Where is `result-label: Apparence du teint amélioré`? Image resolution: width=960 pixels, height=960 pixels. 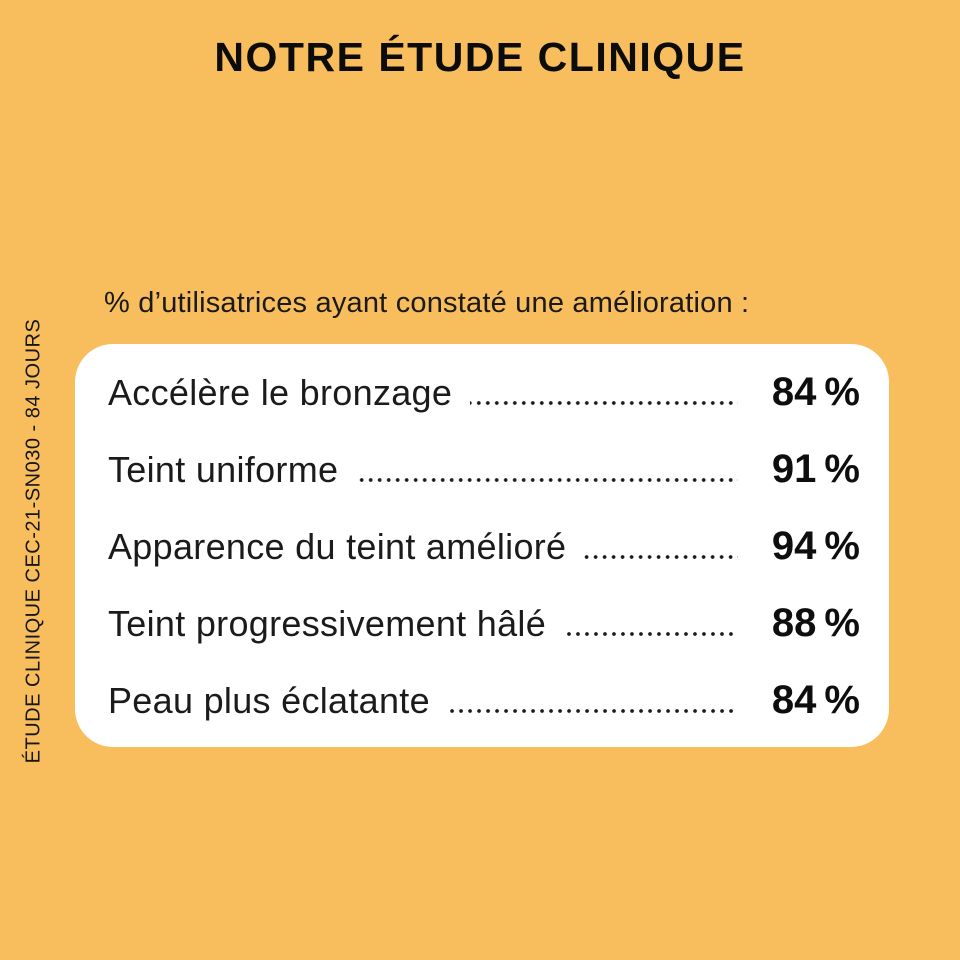 result-label: Apparence du teint amélioré is located at coordinates (337, 546).